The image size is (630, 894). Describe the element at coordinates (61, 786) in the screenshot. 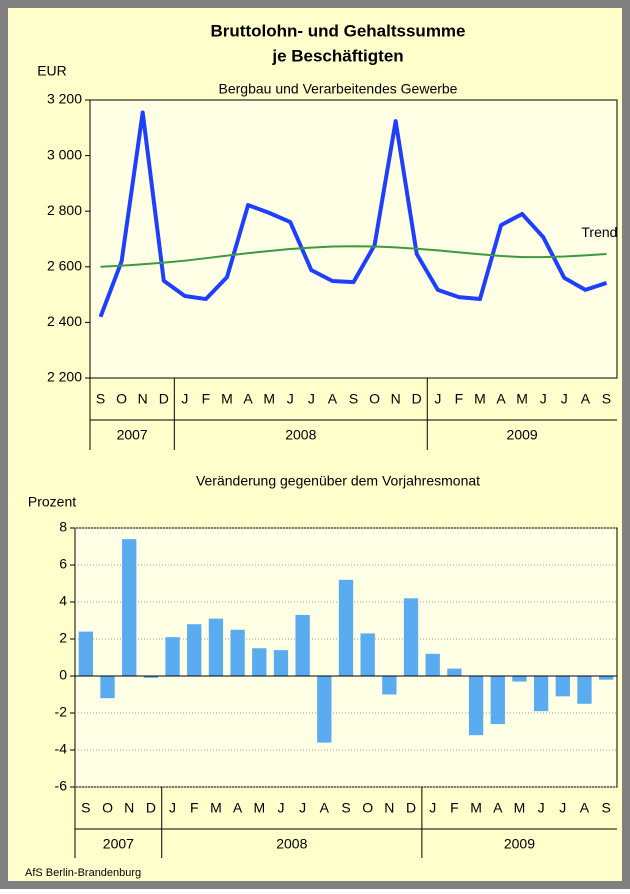

I see `y-tick-label: -6` at that location.